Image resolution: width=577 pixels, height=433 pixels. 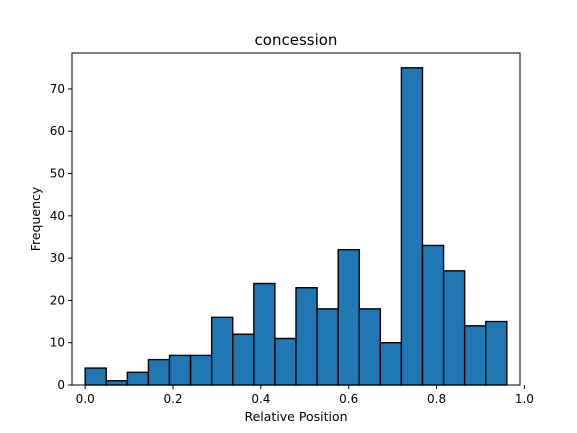 I want to click on y-axis-label: Frequency, so click(x=35, y=218).